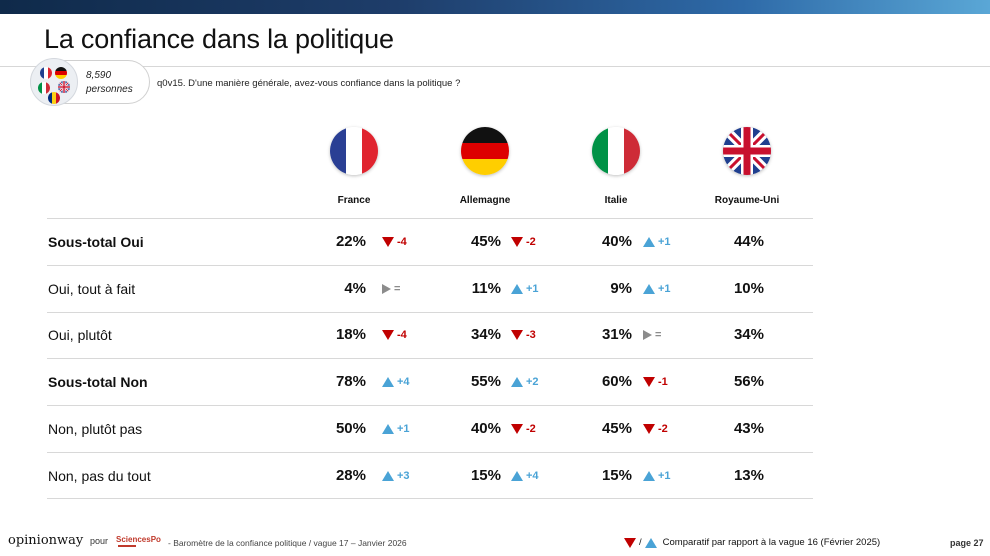 This screenshot has width=990, height=556. What do you see at coordinates (44, 88) in the screenshot?
I see `mini-italy-flag-icon` at bounding box center [44, 88].